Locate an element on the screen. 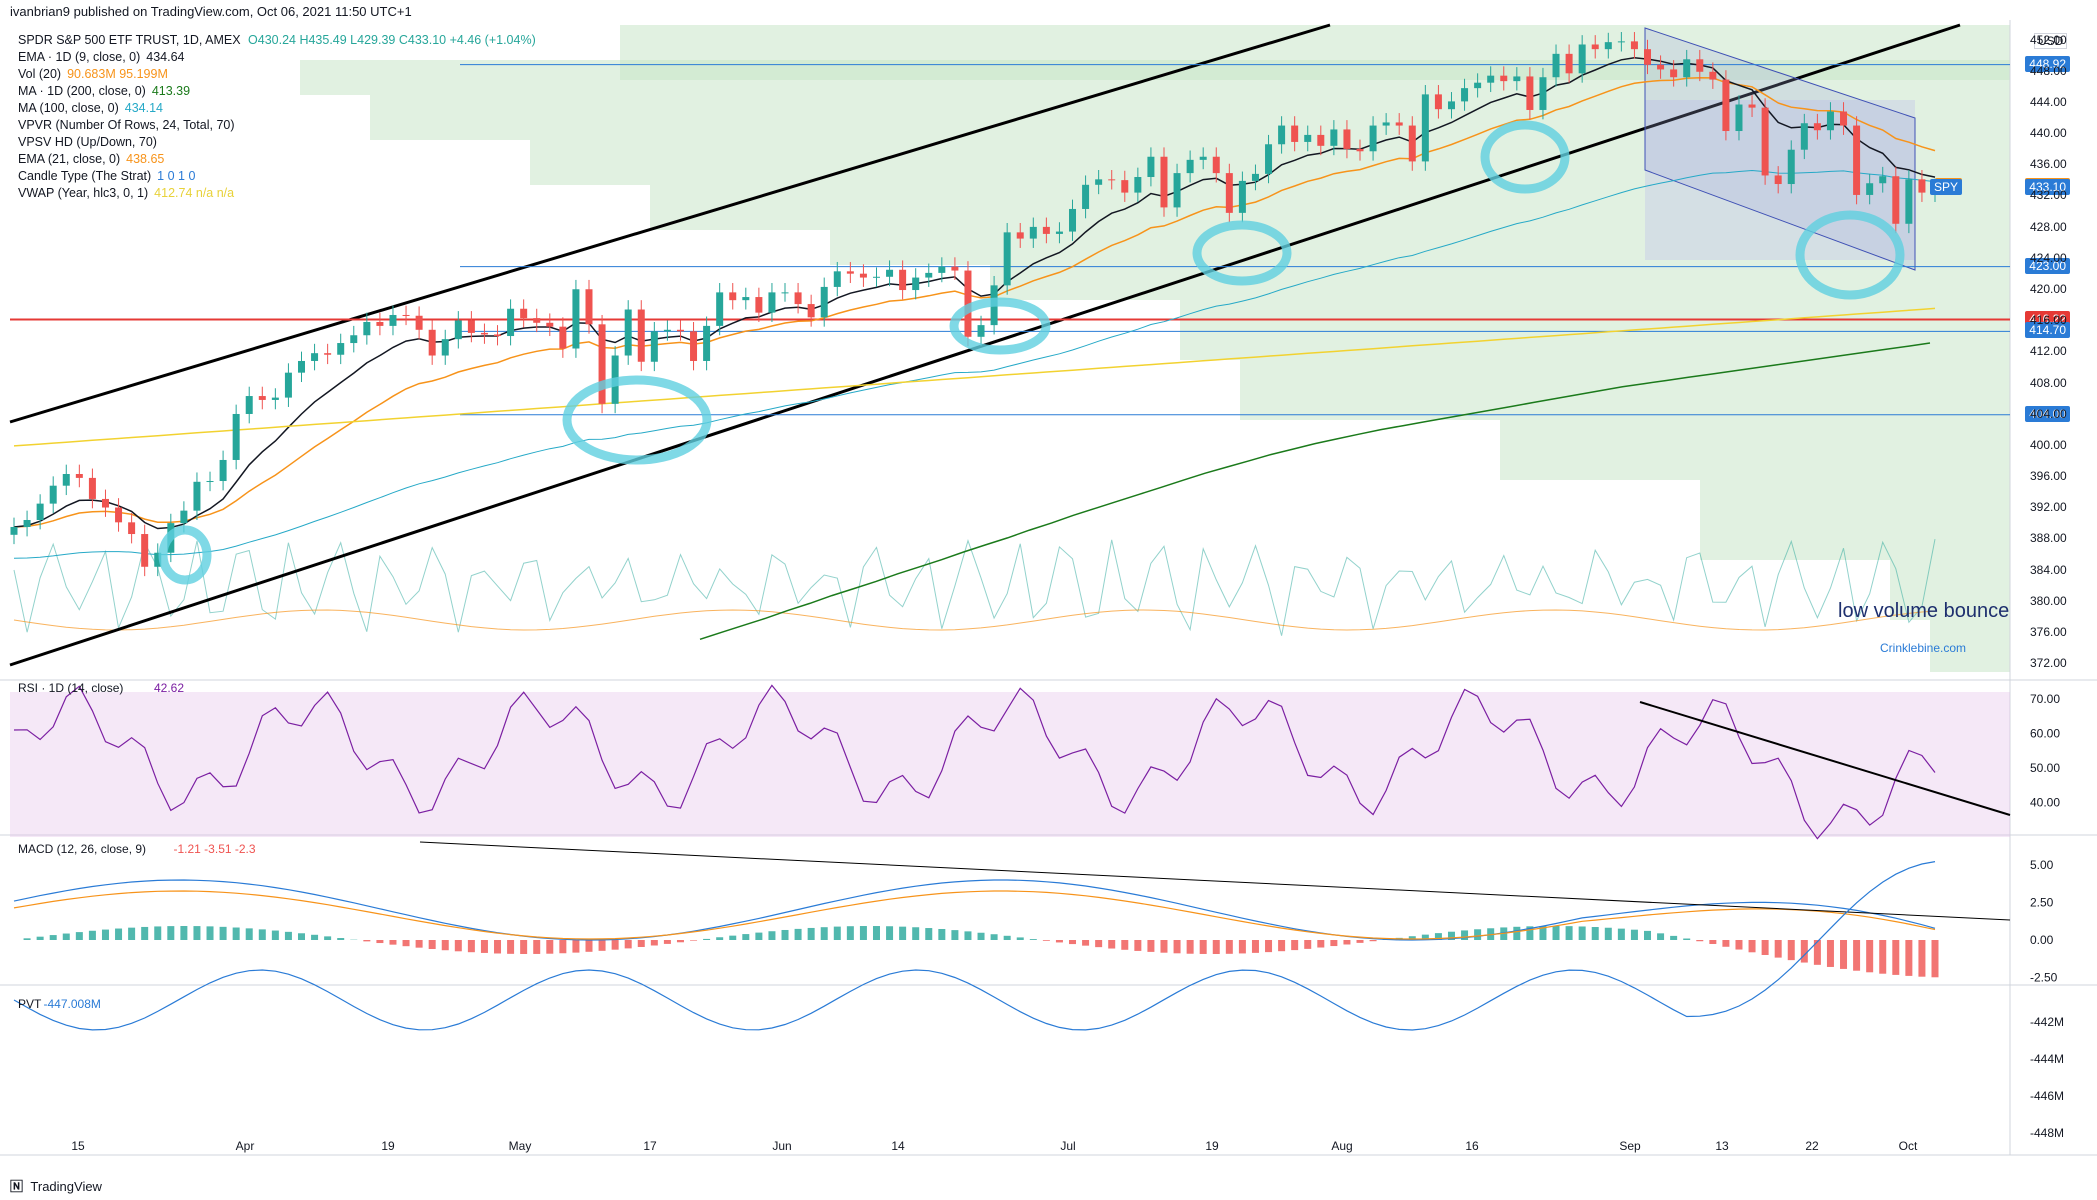 The width and height of the screenshot is (2097, 1200). macd-tick: 0.00 is located at coordinates (2042, 940).